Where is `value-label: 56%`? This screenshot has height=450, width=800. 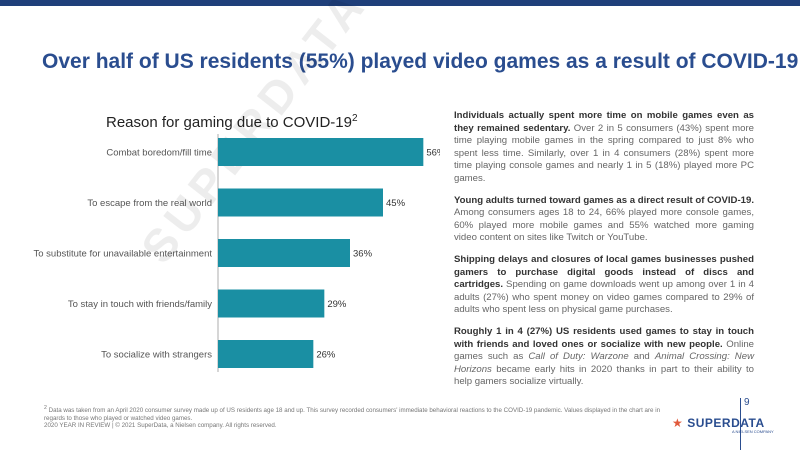 value-label: 56% is located at coordinates (433, 153).